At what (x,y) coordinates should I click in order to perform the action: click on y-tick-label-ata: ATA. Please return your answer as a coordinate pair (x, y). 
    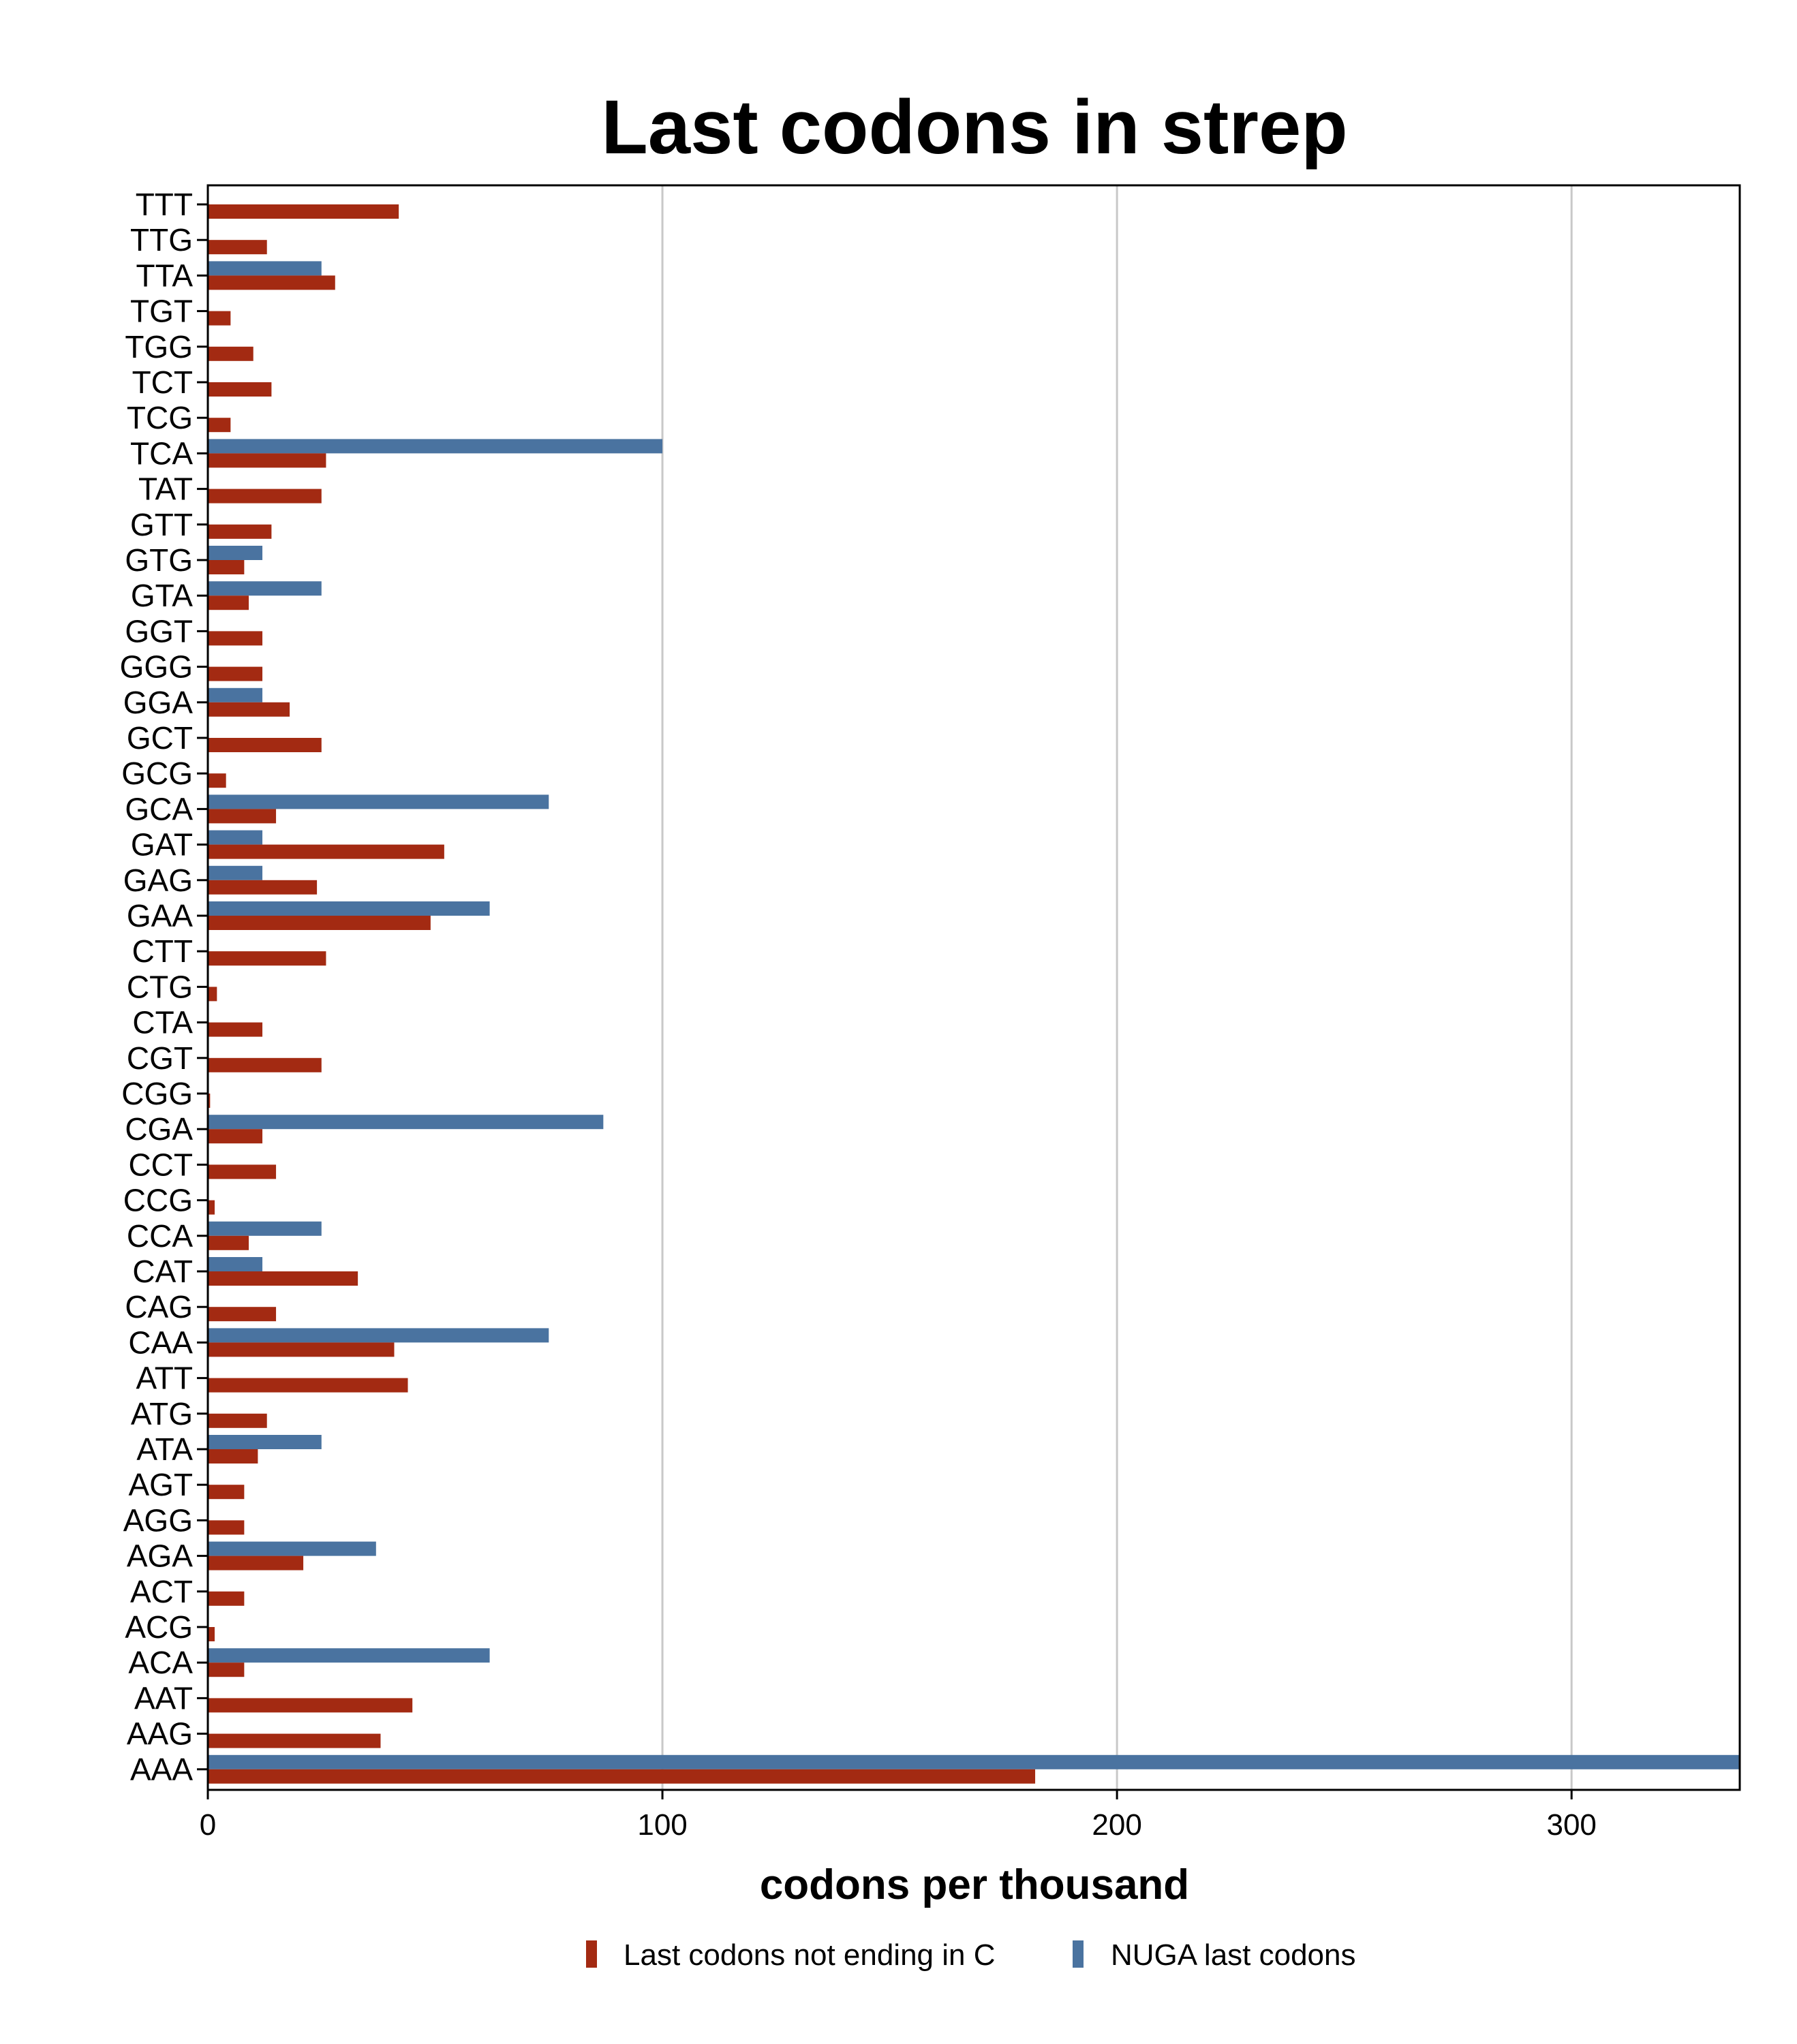
    Looking at the image, I should click on (164, 1449).